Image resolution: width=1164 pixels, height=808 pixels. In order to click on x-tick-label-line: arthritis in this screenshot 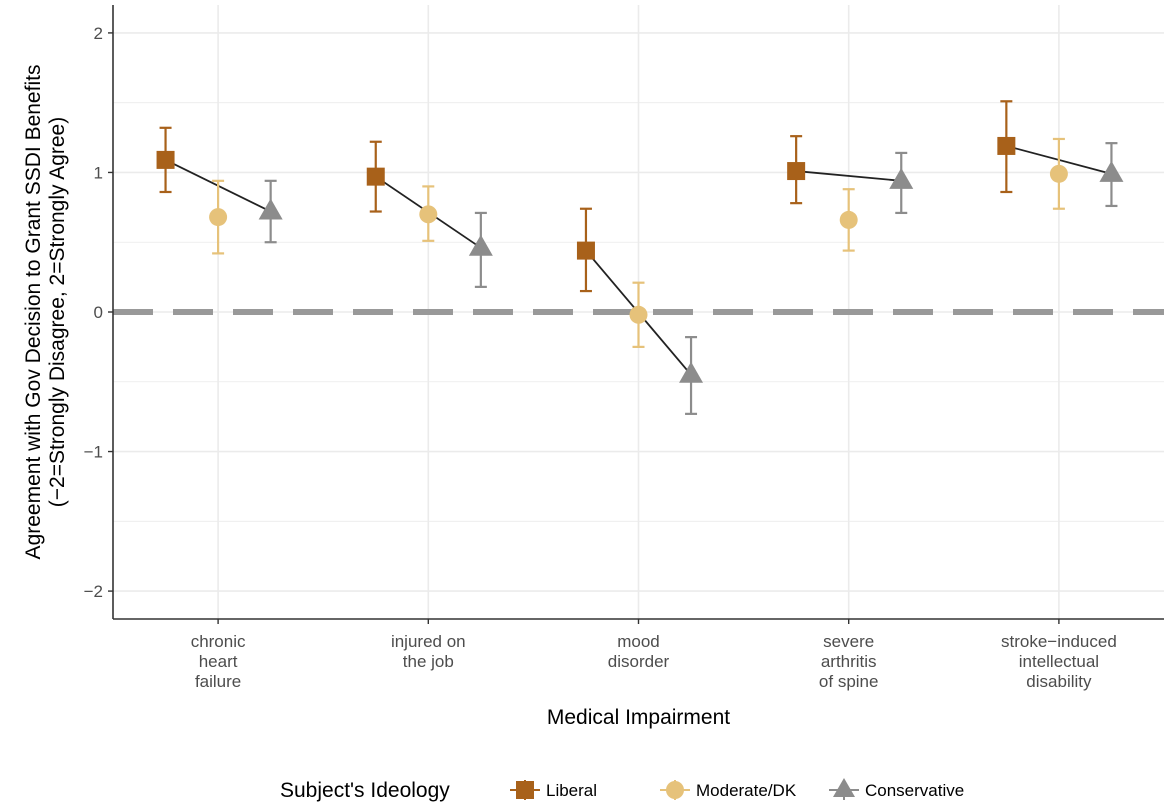, I will do `click(849, 661)`.